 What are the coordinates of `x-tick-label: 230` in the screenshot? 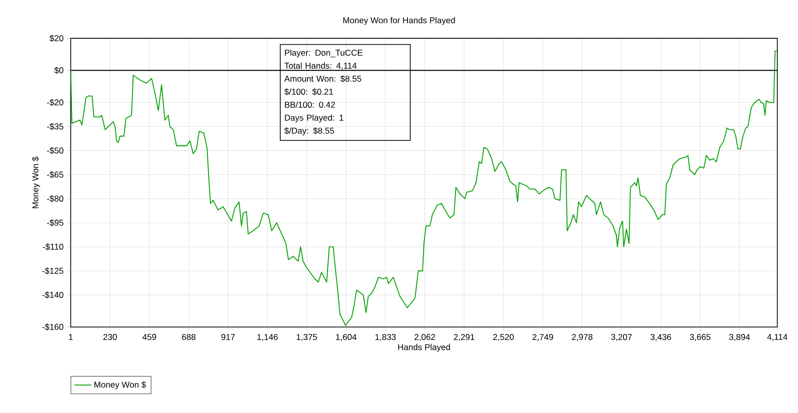 It's located at (110, 337).